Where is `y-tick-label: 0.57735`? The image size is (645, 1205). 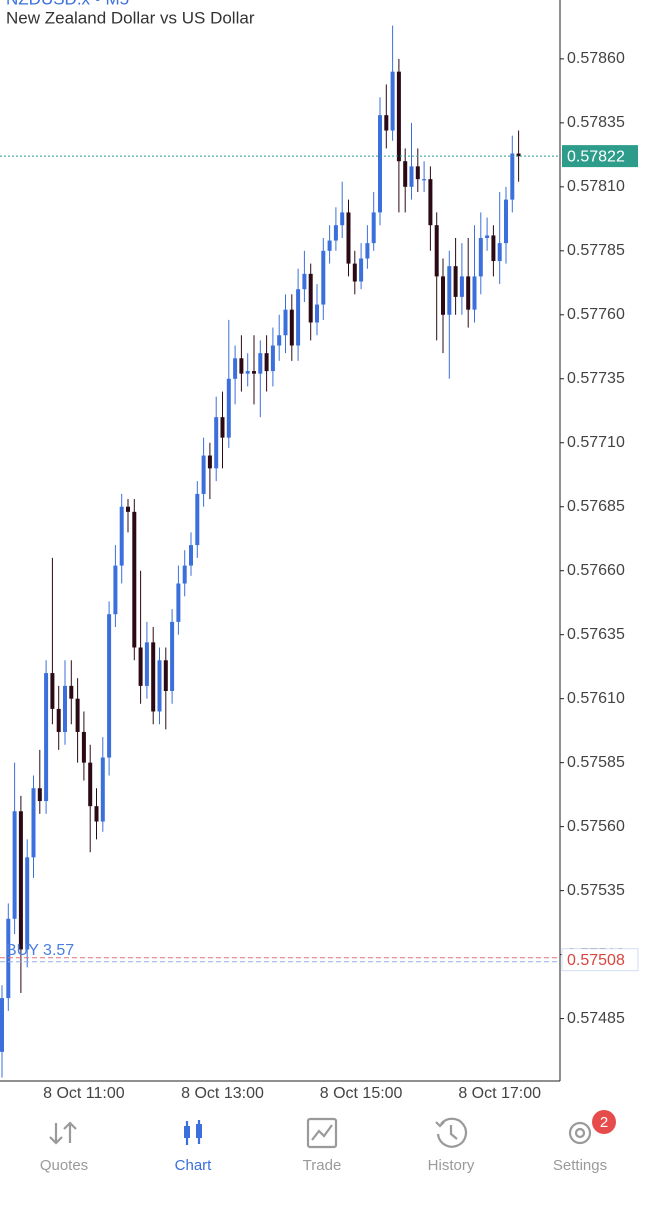 y-tick-label: 0.57735 is located at coordinates (596, 378).